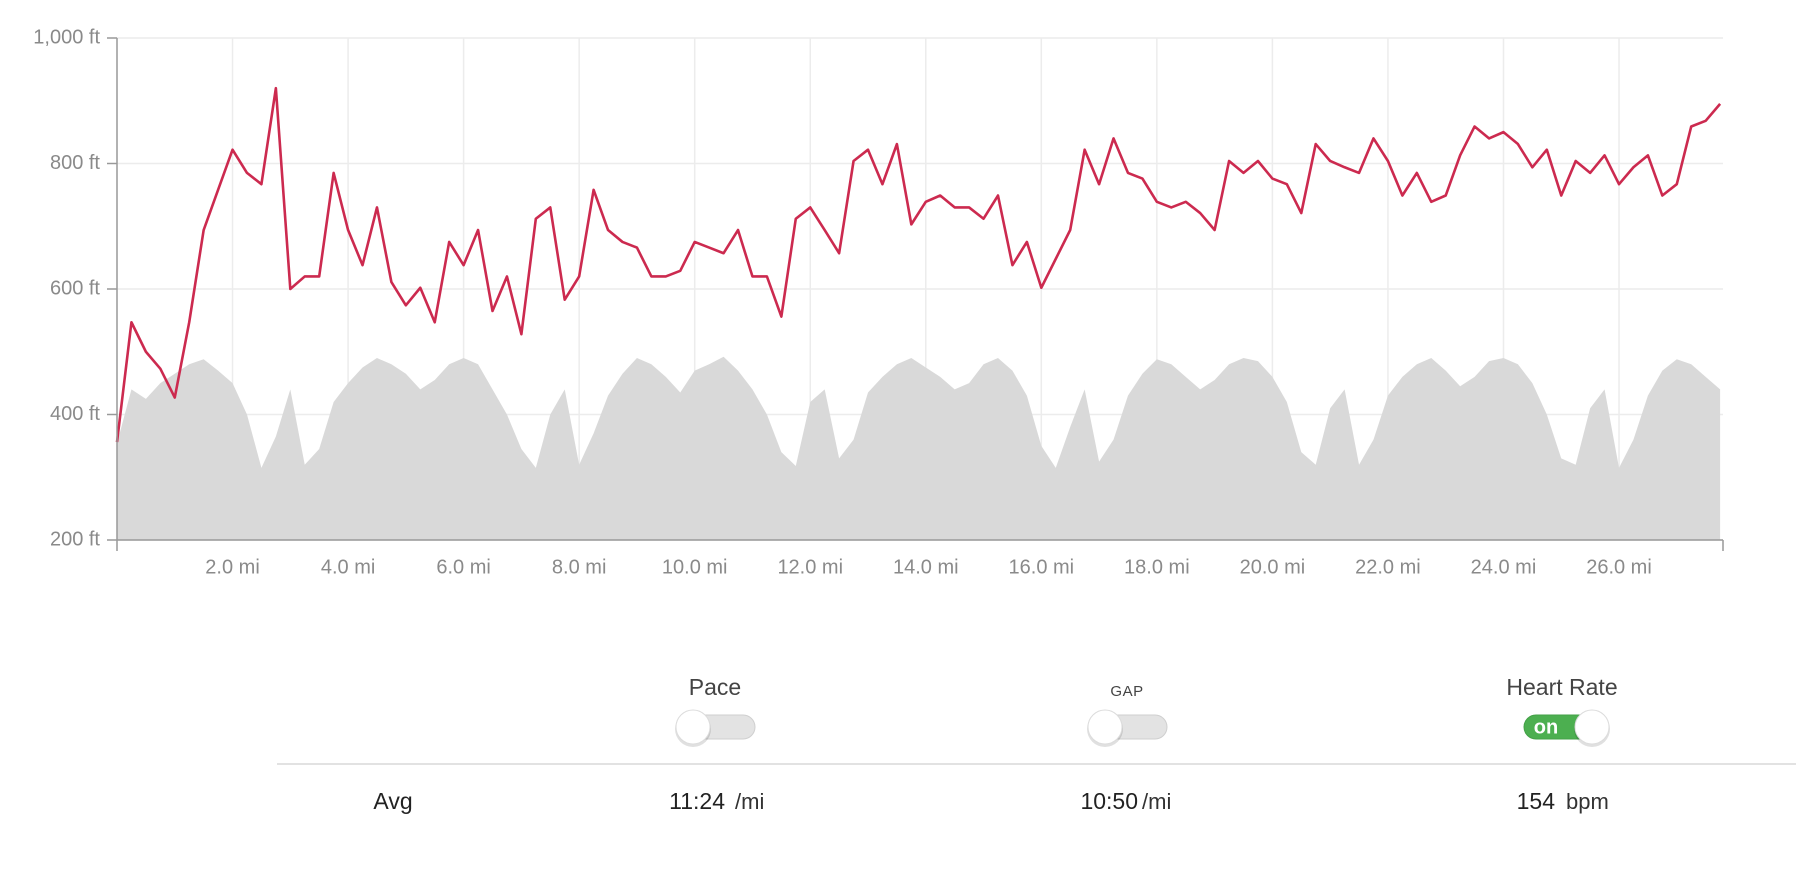 Image resolution: width=1796 pixels, height=892 pixels. What do you see at coordinates (1566, 728) in the screenshot?
I see `toggle-switch: on` at bounding box center [1566, 728].